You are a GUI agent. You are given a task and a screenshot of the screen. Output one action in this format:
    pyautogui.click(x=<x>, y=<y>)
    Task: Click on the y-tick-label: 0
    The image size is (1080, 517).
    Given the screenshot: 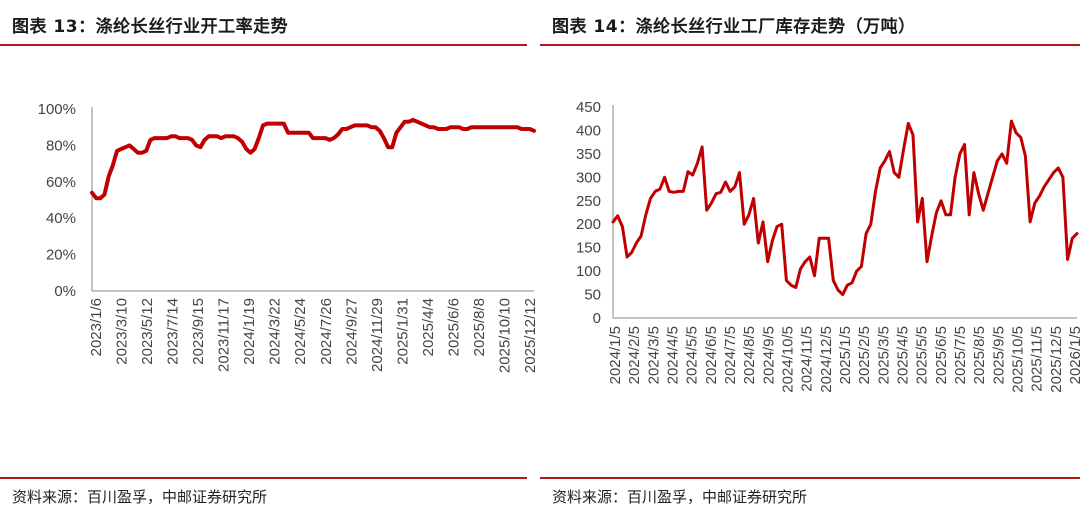 What is the action you would take?
    pyautogui.click(x=597, y=318)
    